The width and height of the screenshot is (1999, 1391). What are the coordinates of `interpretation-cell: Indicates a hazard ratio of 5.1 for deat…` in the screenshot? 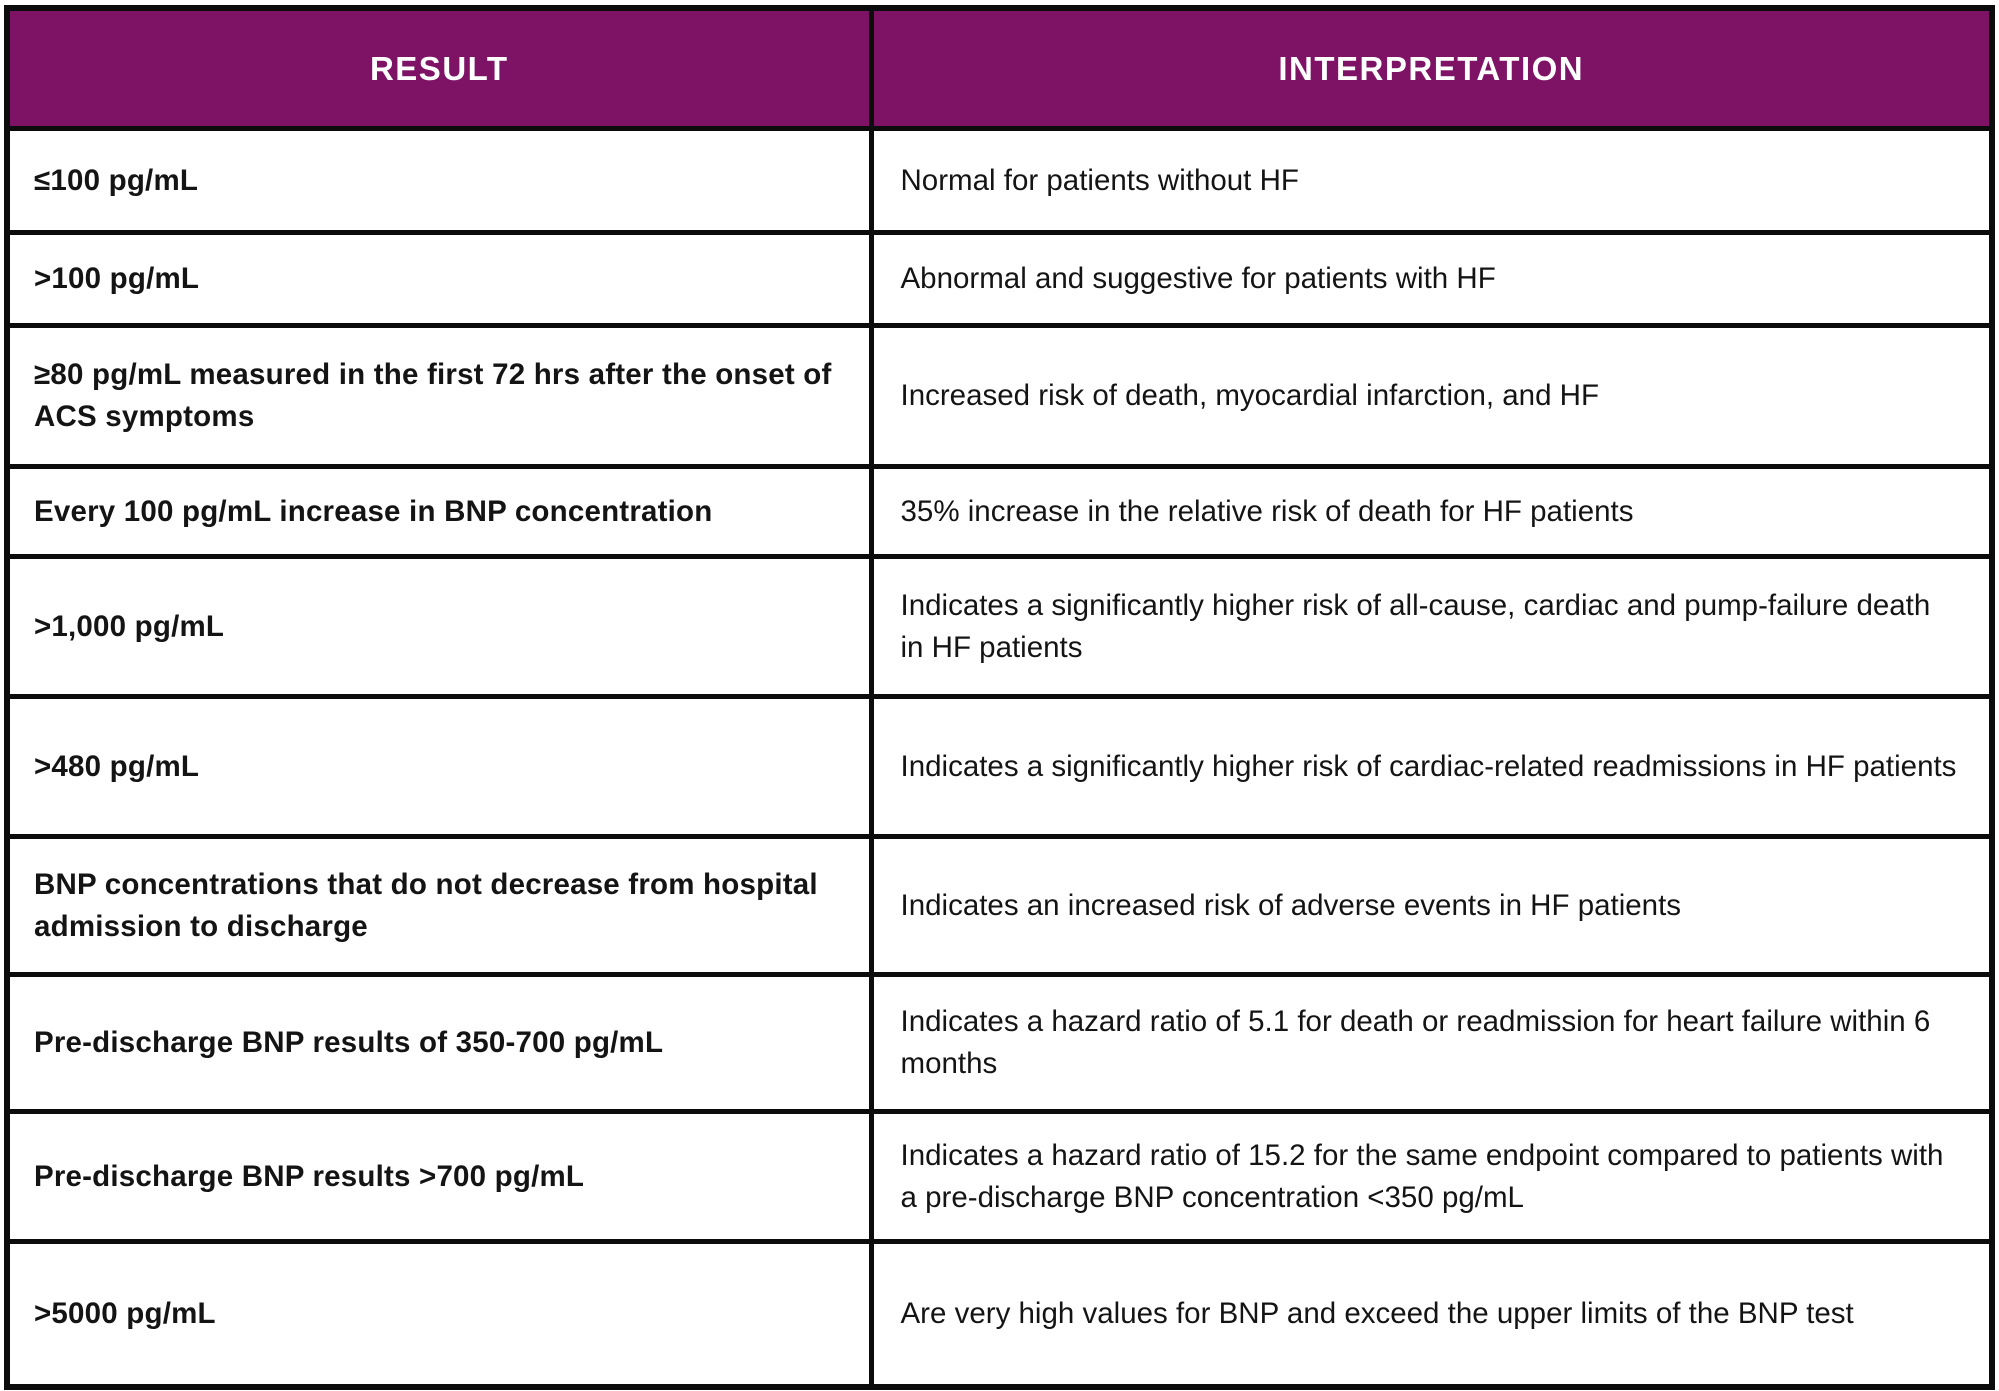 It's located at (1431, 1043).